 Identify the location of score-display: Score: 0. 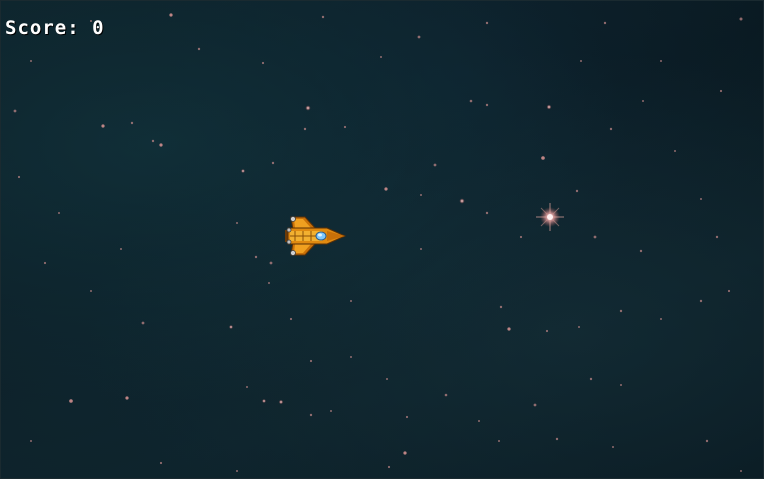
(55, 28).